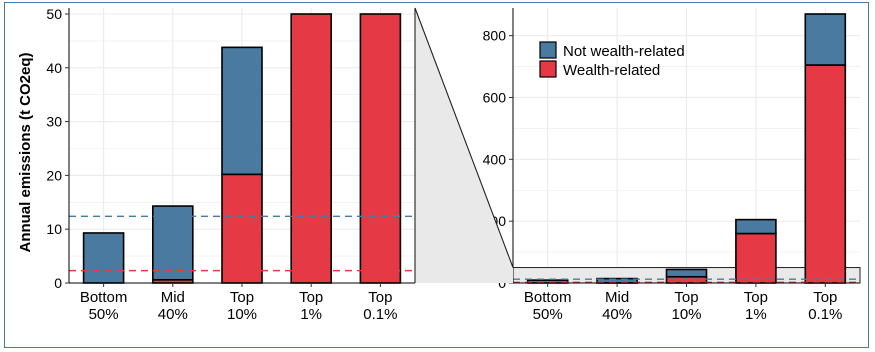 This screenshot has height=352, width=875. Describe the element at coordinates (495, 36) in the screenshot. I see `y-tick-label: 800` at that location.